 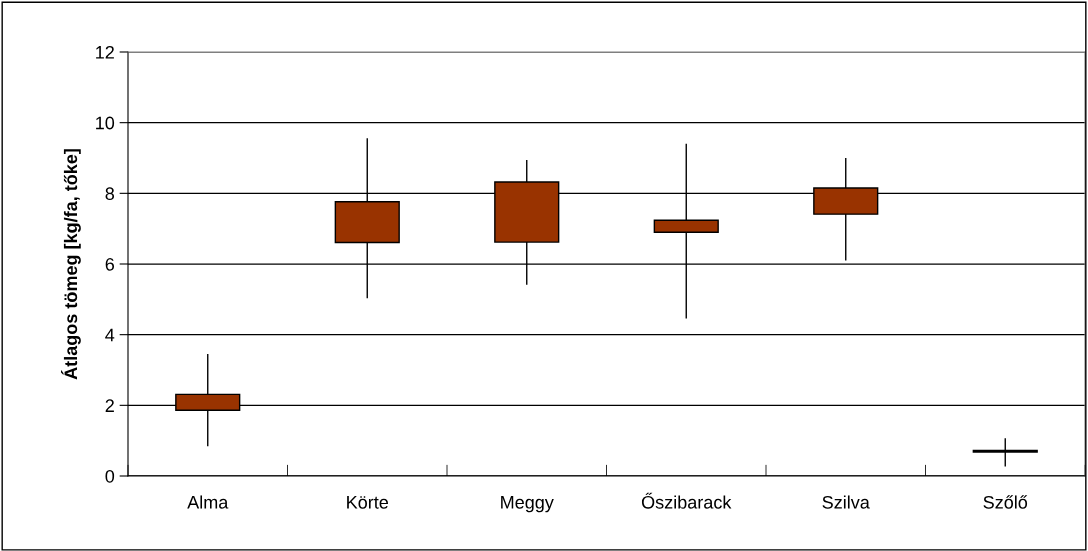 I want to click on y-tick-label: 4, so click(x=110, y=335).